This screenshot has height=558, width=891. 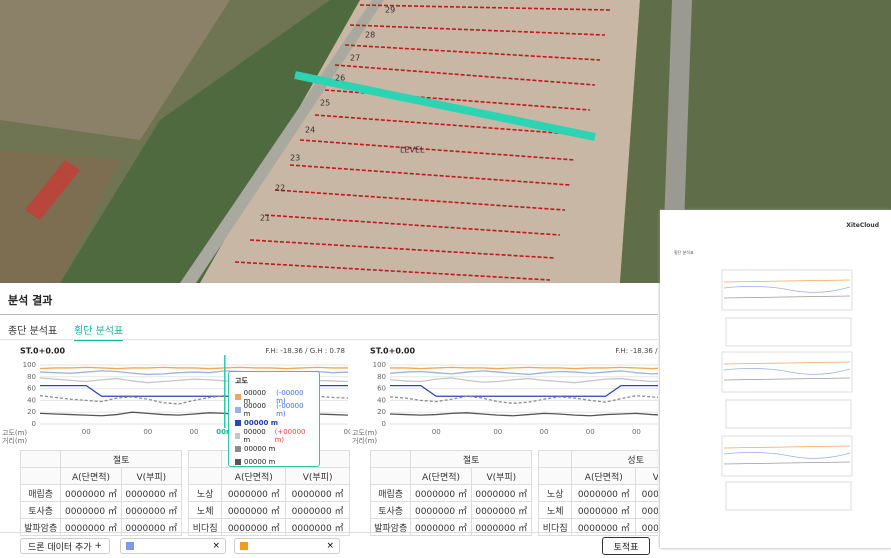 What do you see at coordinates (390, 527) in the screenshot?
I see `row-header: 발파암층` at bounding box center [390, 527].